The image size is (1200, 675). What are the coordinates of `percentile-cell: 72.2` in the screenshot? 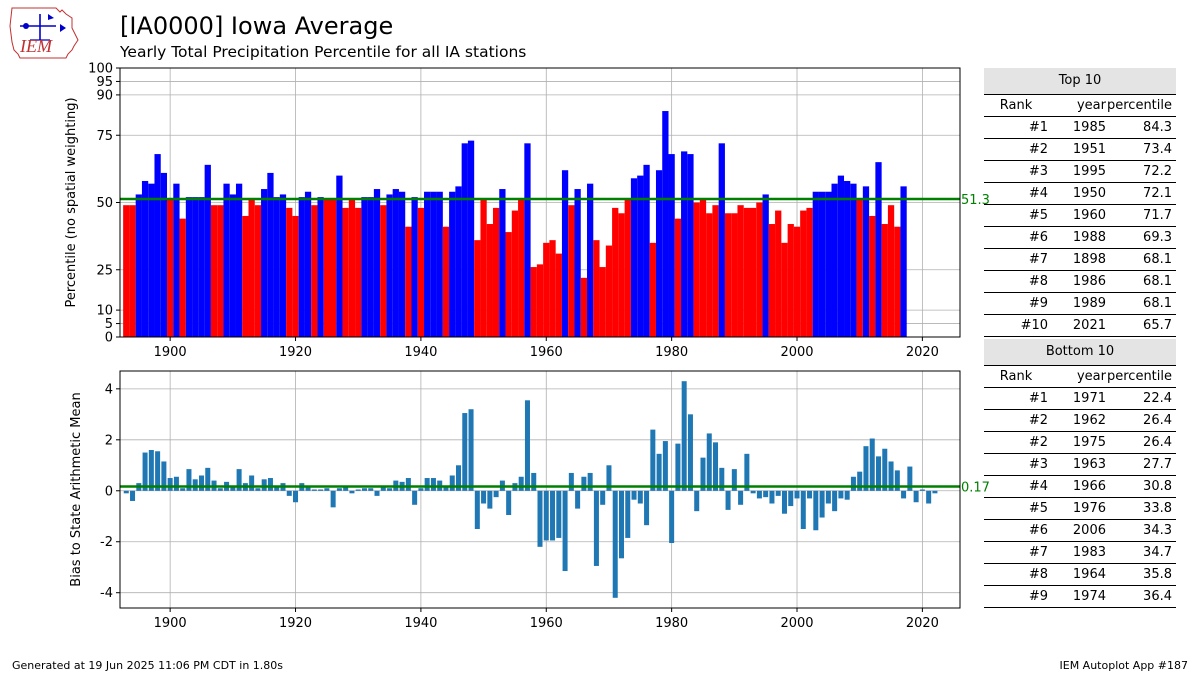 It's located at (1157, 171).